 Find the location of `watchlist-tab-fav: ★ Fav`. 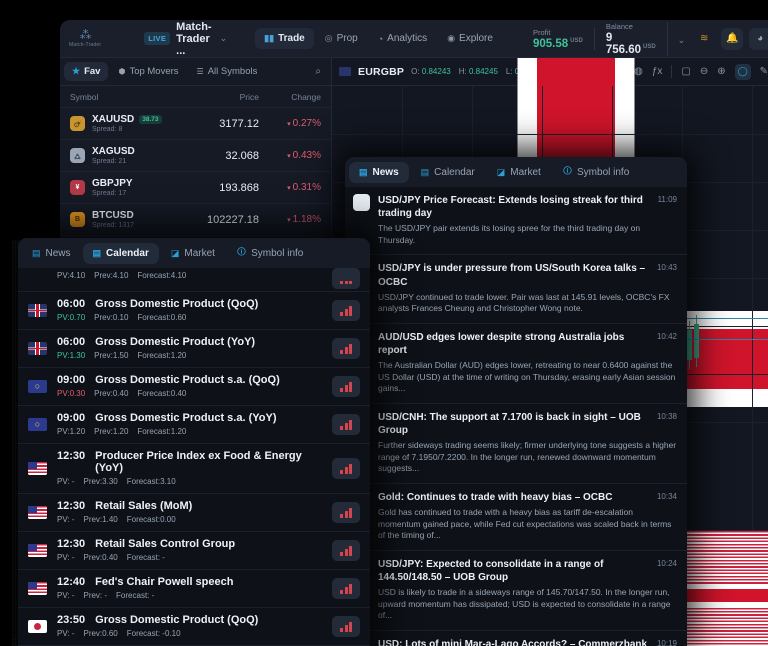

watchlist-tab-fav: ★ Fav is located at coordinates (86, 71).